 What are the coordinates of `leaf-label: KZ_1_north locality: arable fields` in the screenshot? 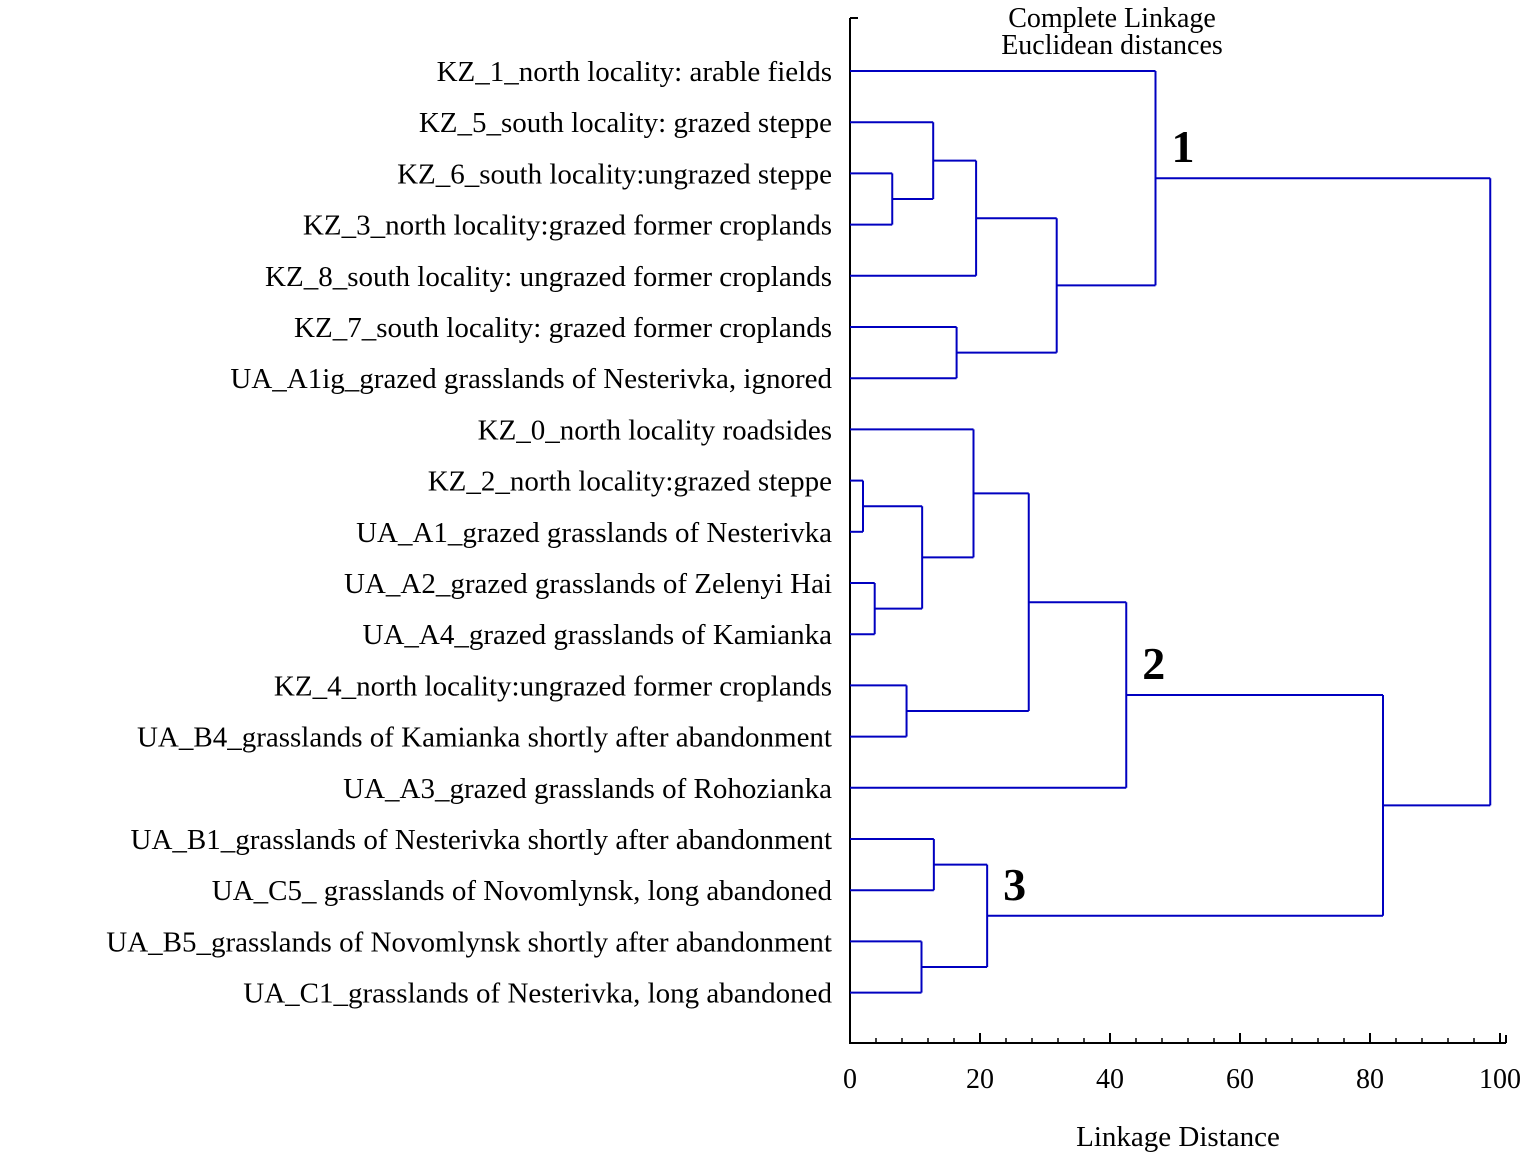 It's located at (634, 72).